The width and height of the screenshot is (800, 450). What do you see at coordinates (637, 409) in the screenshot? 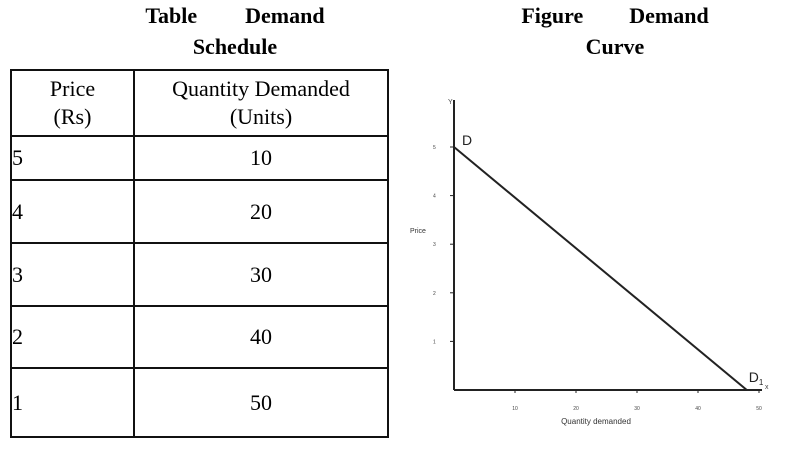
I see `x-tick-label: 30` at bounding box center [637, 409].